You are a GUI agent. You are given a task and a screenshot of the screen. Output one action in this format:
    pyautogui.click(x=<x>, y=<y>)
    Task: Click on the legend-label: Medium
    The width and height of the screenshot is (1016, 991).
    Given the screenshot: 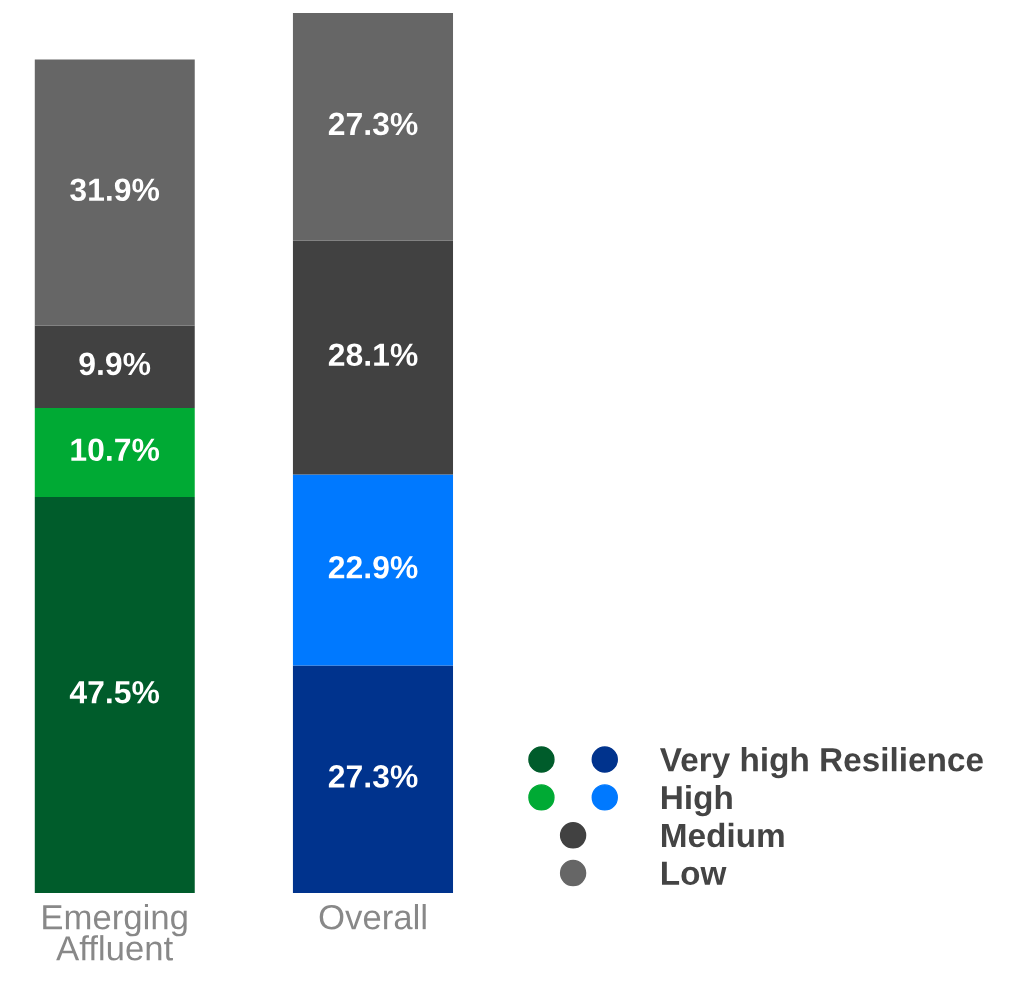 What is the action you would take?
    pyautogui.click(x=722, y=835)
    